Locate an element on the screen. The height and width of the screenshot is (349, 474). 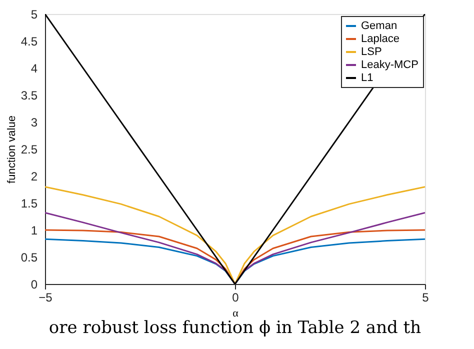
legend-label: Leaky-MCP is located at coordinates (389, 65).